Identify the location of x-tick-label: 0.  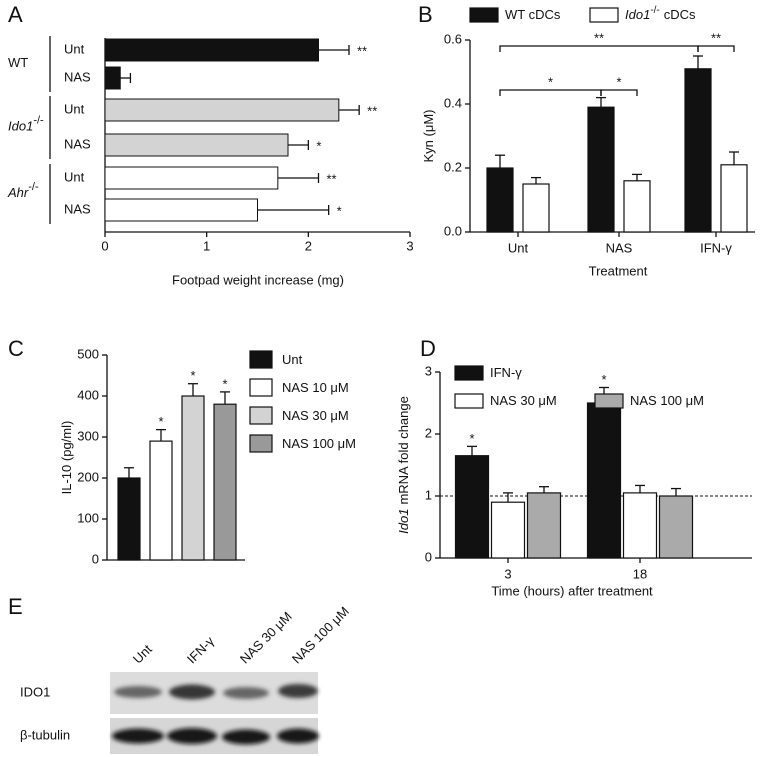
(104, 245).